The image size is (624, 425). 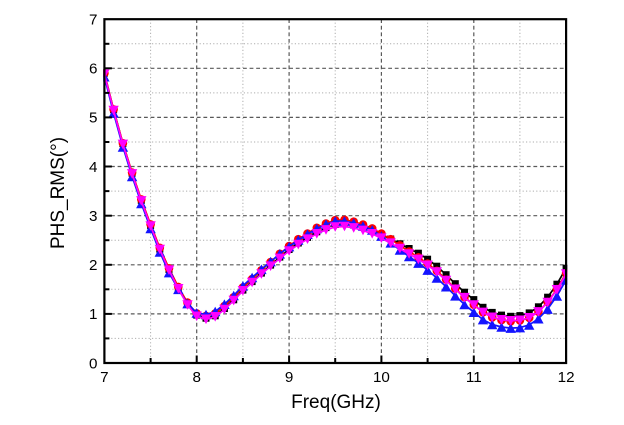 What do you see at coordinates (289, 377) in the screenshot?
I see `svg-text: 9` at bounding box center [289, 377].